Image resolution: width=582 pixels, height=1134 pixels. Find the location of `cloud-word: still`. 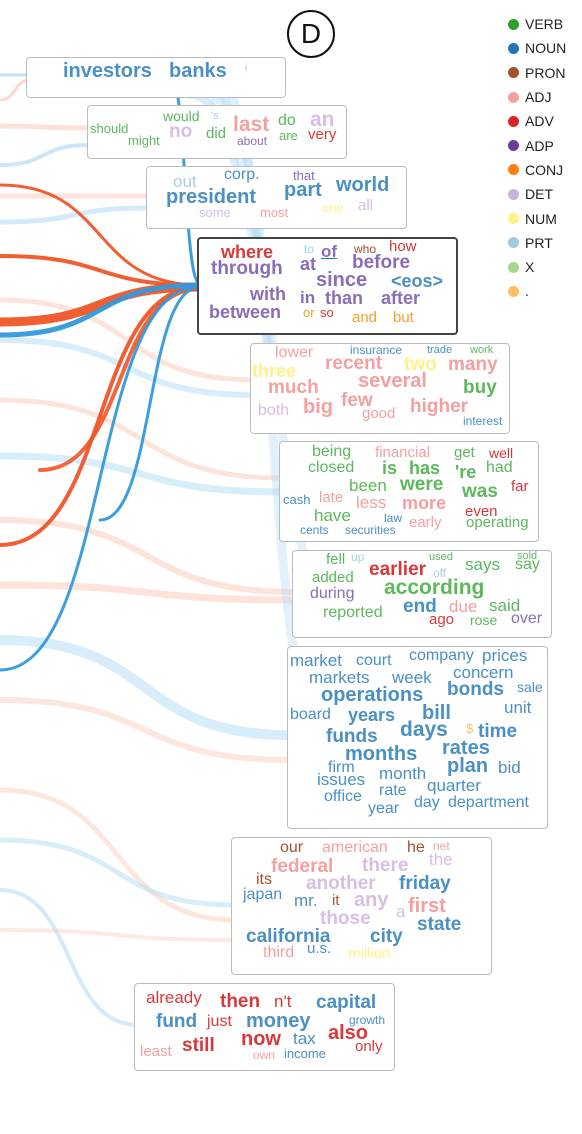

cloud-word: still is located at coordinates (198, 1045).